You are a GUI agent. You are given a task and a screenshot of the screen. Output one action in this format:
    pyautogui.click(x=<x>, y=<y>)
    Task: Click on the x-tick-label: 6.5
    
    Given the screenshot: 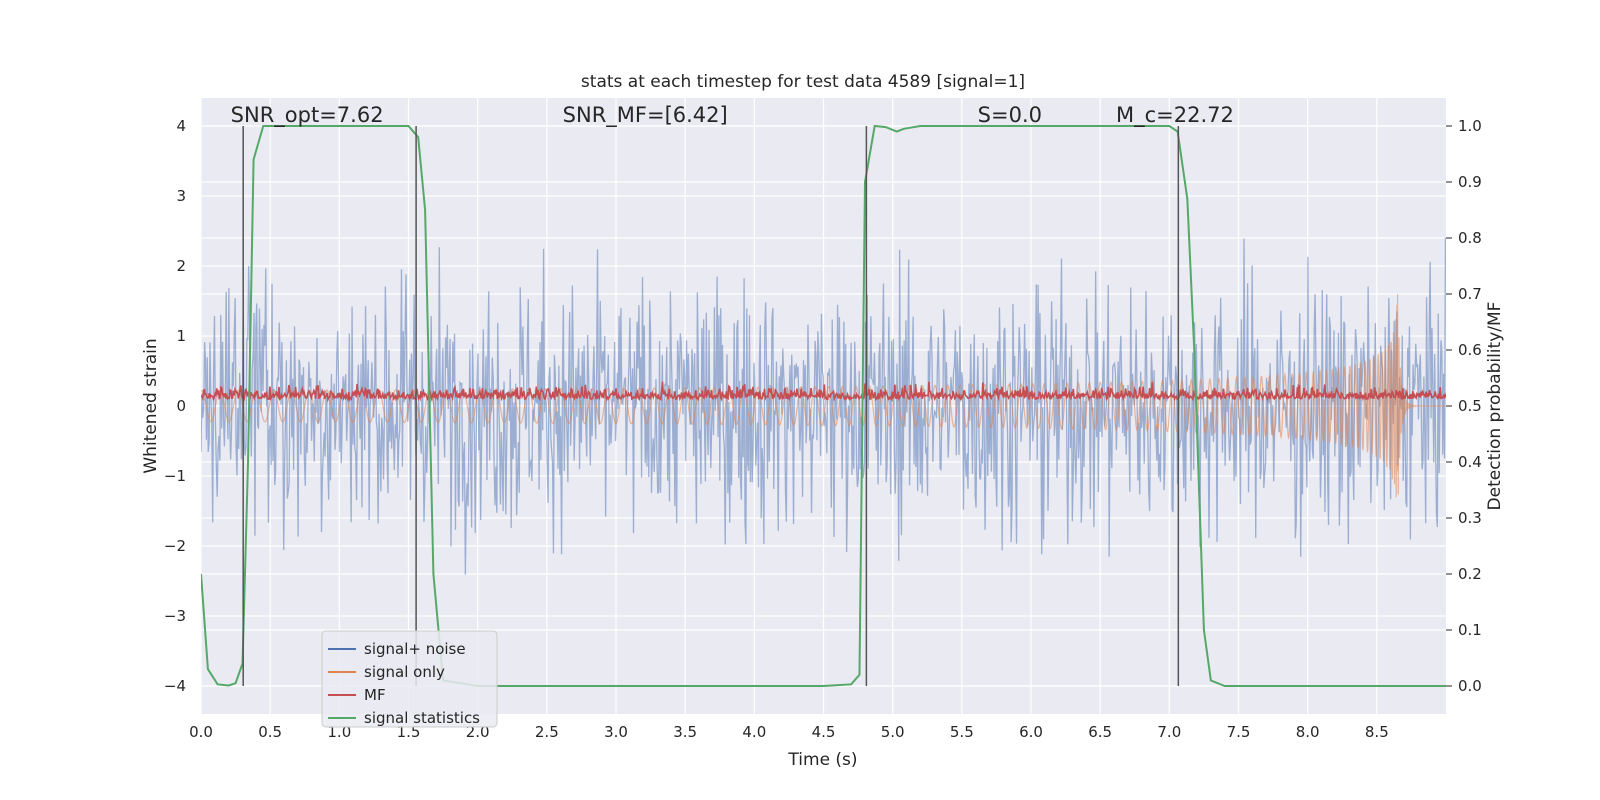 What is the action you would take?
    pyautogui.click(x=1100, y=732)
    